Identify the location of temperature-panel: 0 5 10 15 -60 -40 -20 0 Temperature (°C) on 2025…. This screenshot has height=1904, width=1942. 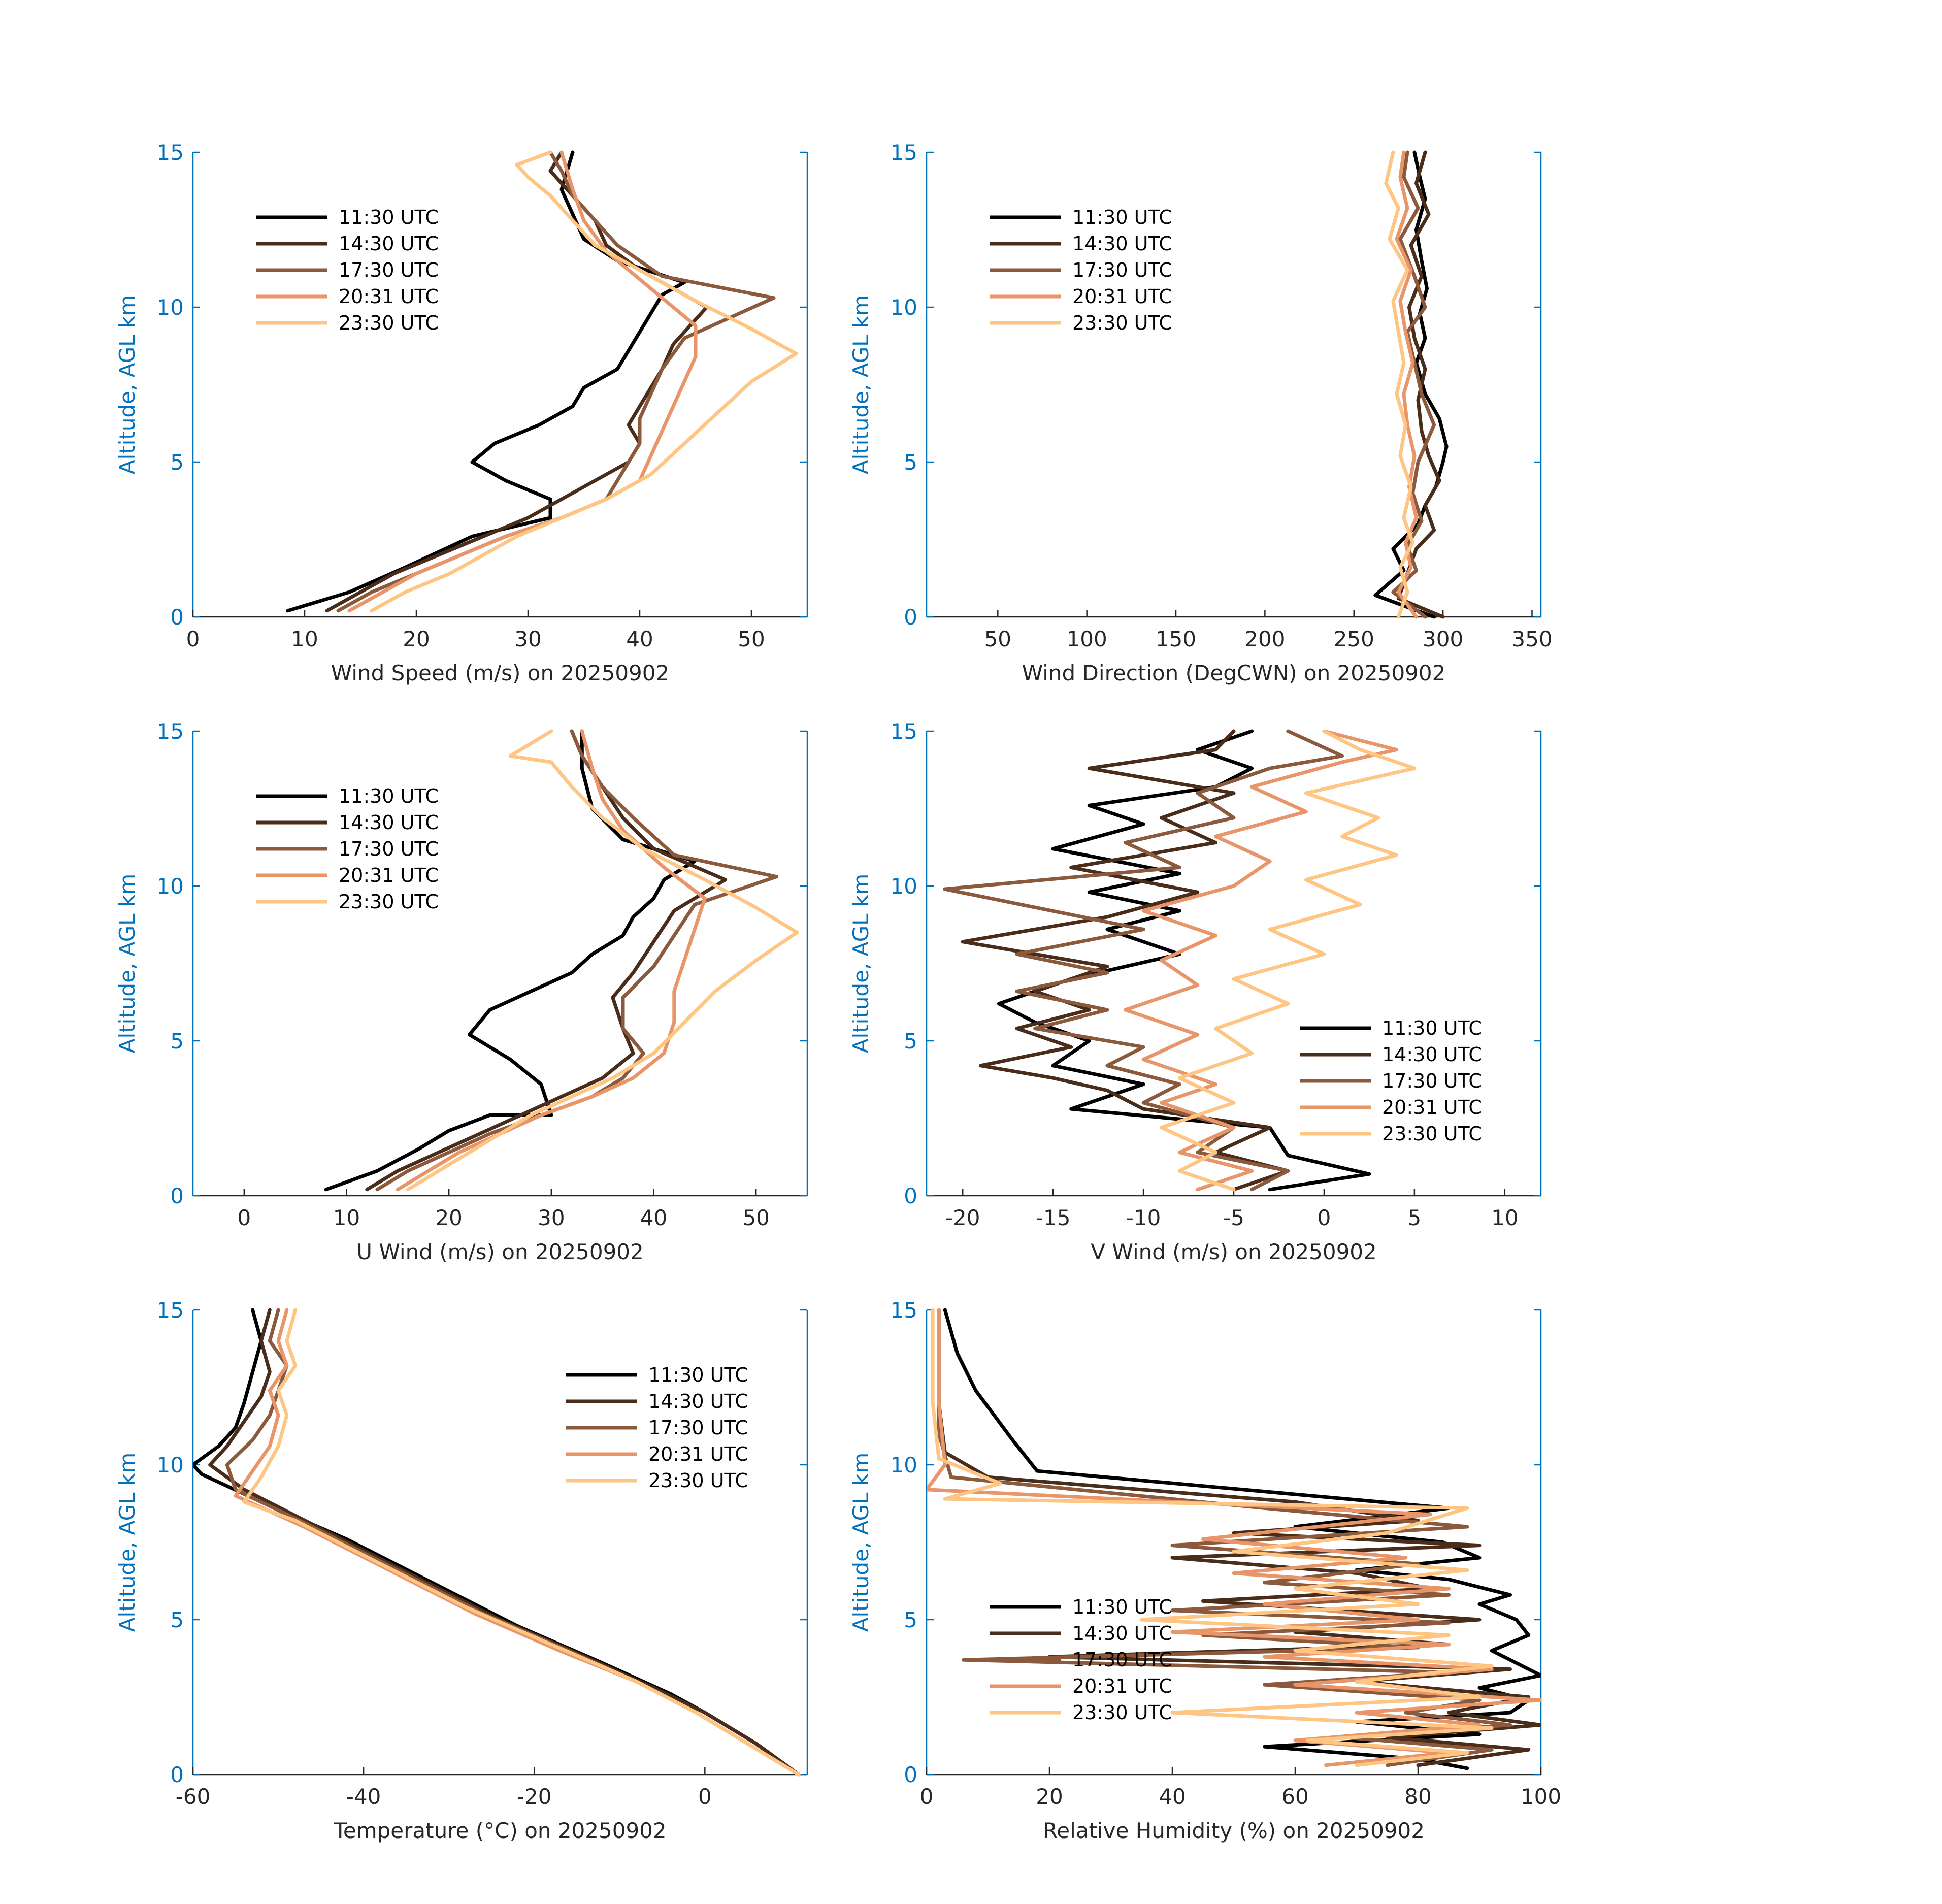
(461, 1571).